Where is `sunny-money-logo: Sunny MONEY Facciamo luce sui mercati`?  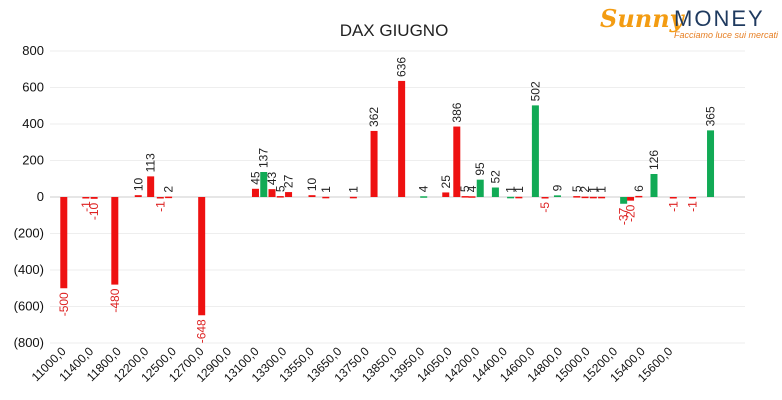 sunny-money-logo: Sunny MONEY Facciamo luce sui mercati is located at coordinates (690, 24).